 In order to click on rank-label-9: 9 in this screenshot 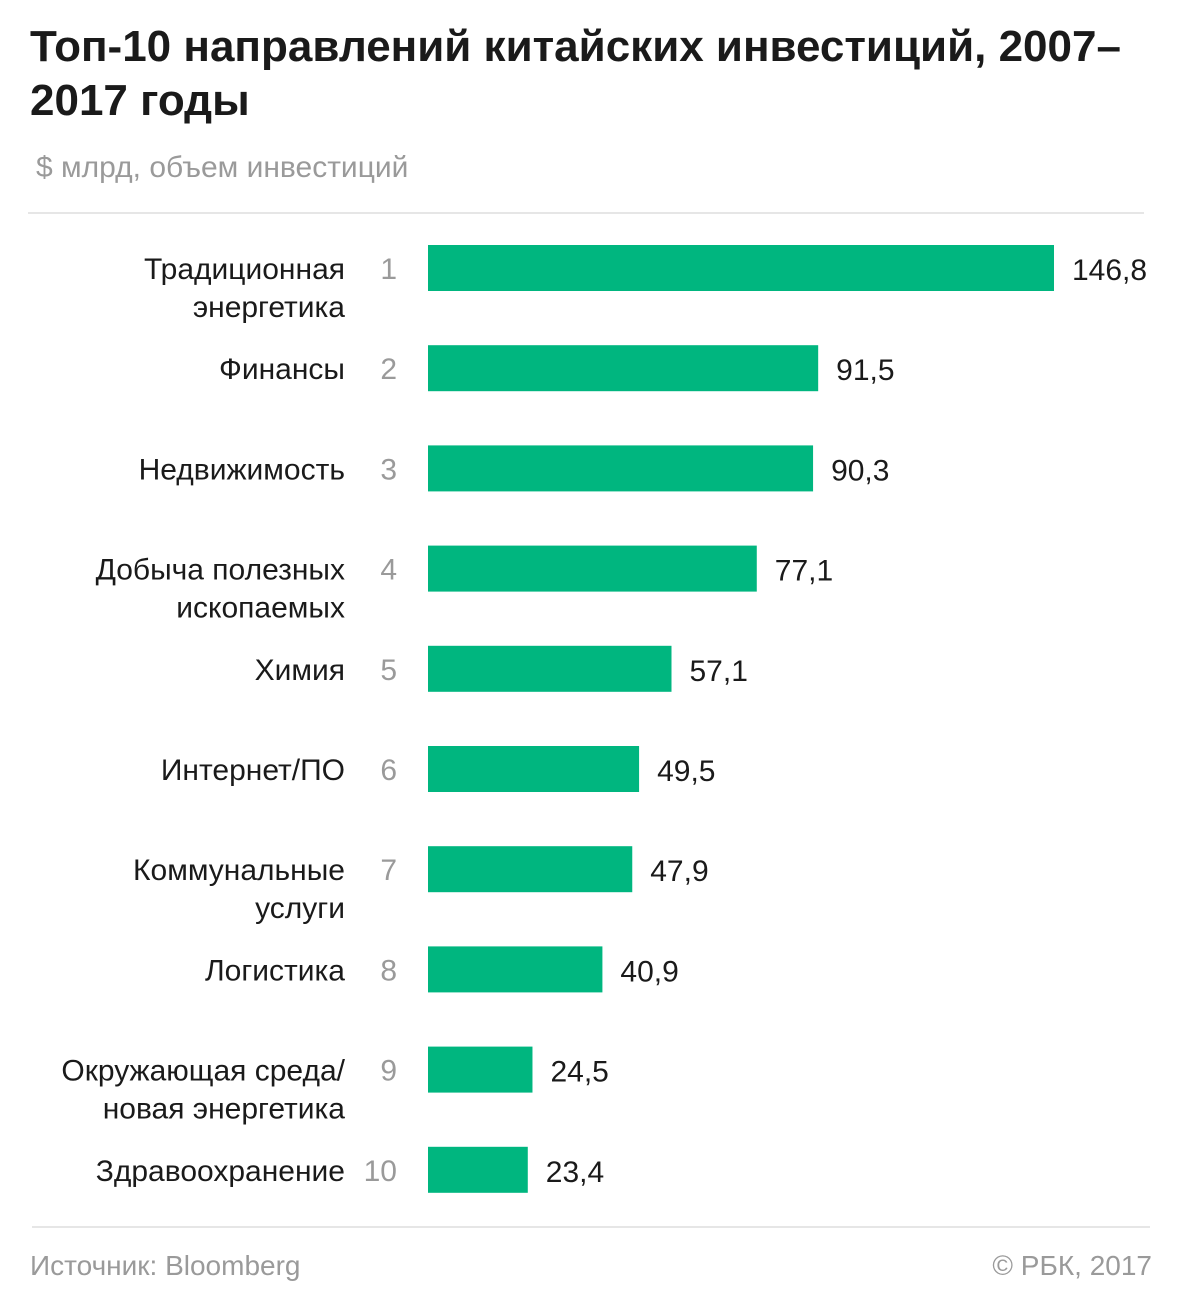, I will do `click(388, 1071)`.